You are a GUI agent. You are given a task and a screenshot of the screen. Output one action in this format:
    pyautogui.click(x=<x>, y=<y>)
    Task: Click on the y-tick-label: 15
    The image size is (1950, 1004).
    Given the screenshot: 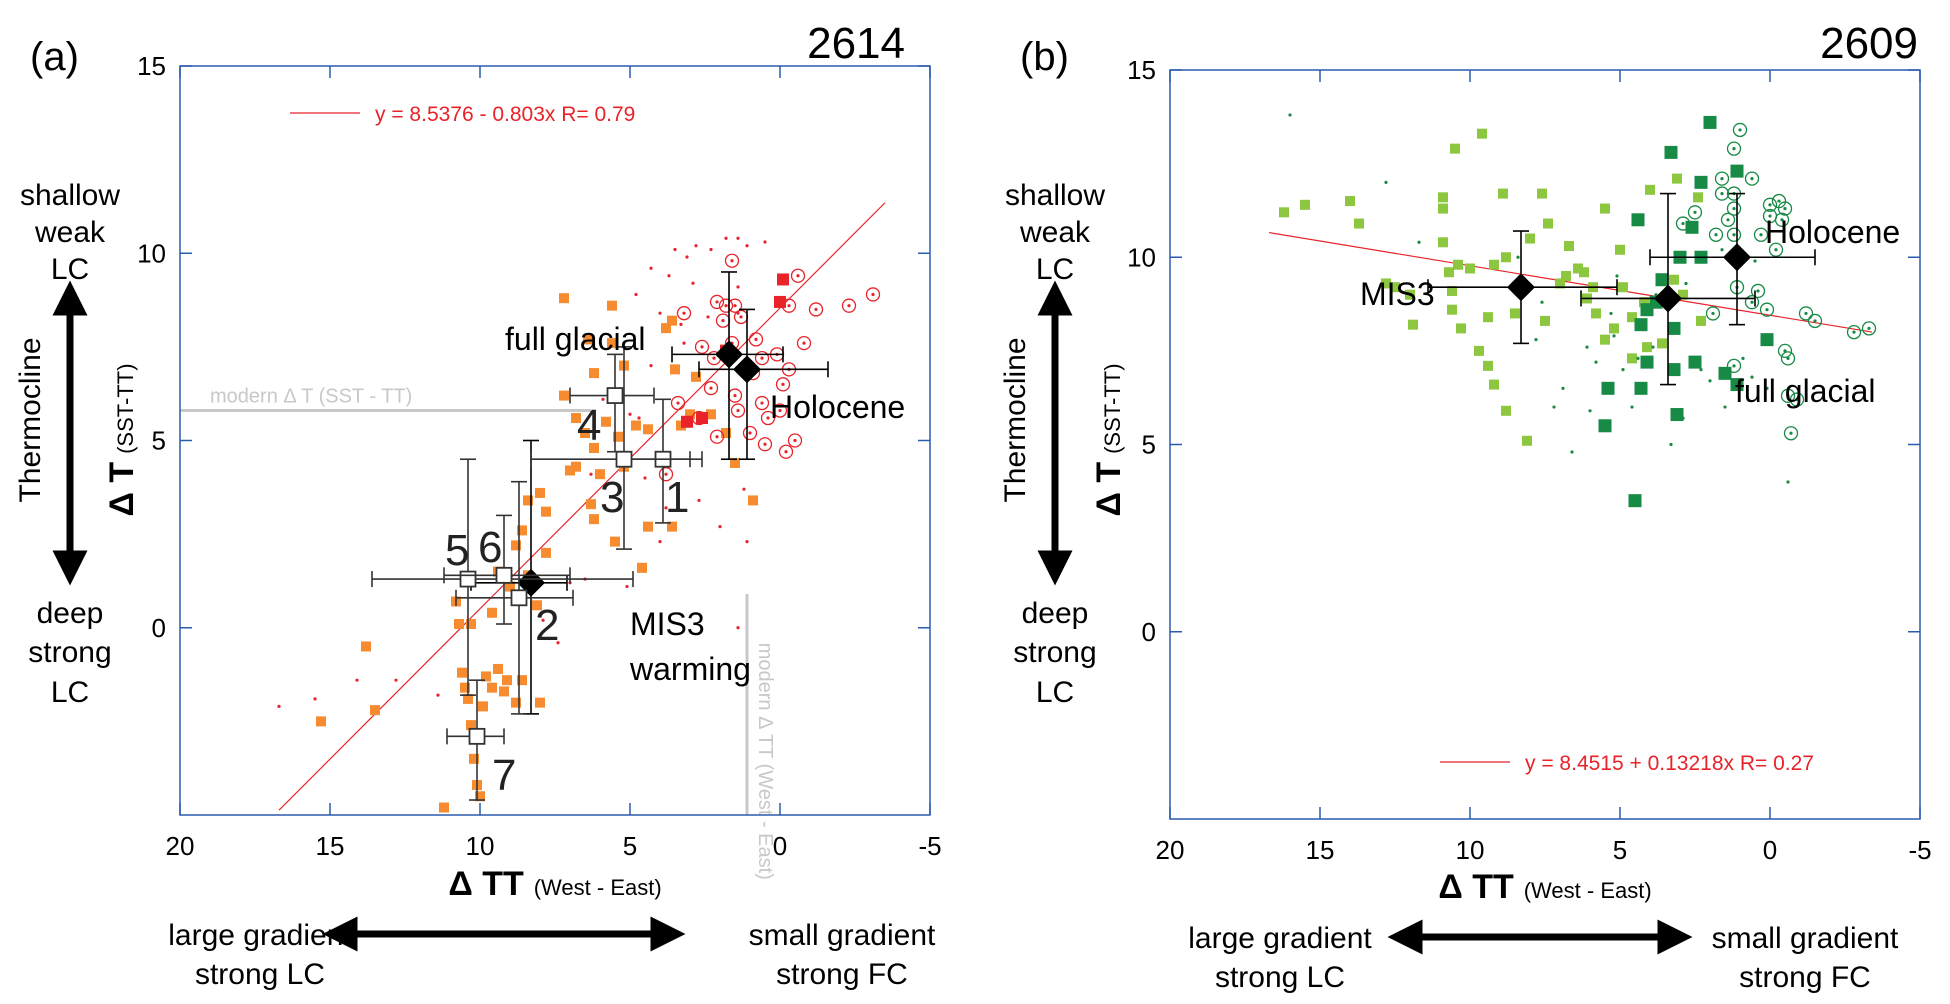 What is the action you would take?
    pyautogui.click(x=1141, y=70)
    